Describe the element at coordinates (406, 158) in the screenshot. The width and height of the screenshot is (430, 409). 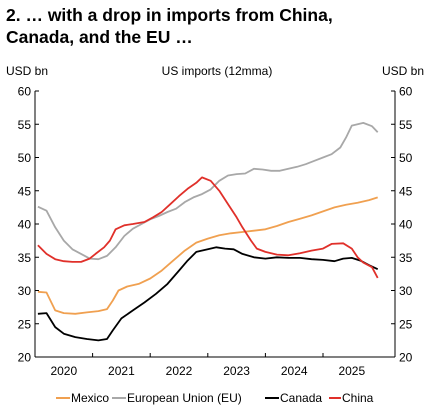
I see `y-tick-label-right: 50` at that location.